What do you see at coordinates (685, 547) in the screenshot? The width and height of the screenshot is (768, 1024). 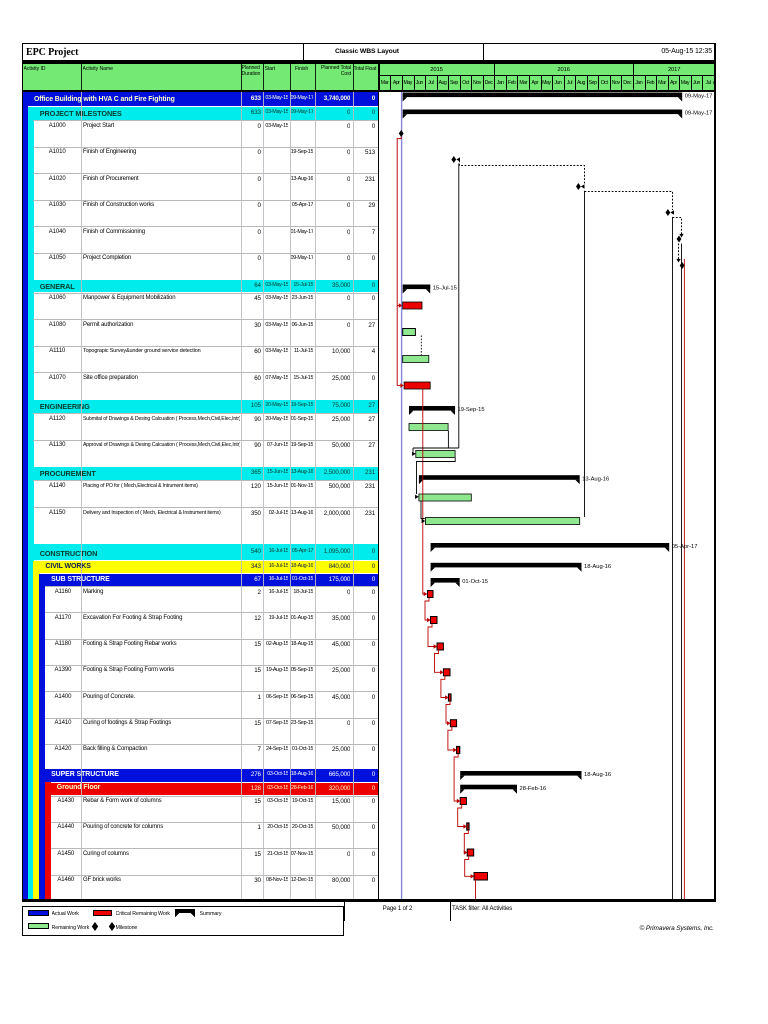 I see `svg-text: 05-Apr-17` at bounding box center [685, 547].